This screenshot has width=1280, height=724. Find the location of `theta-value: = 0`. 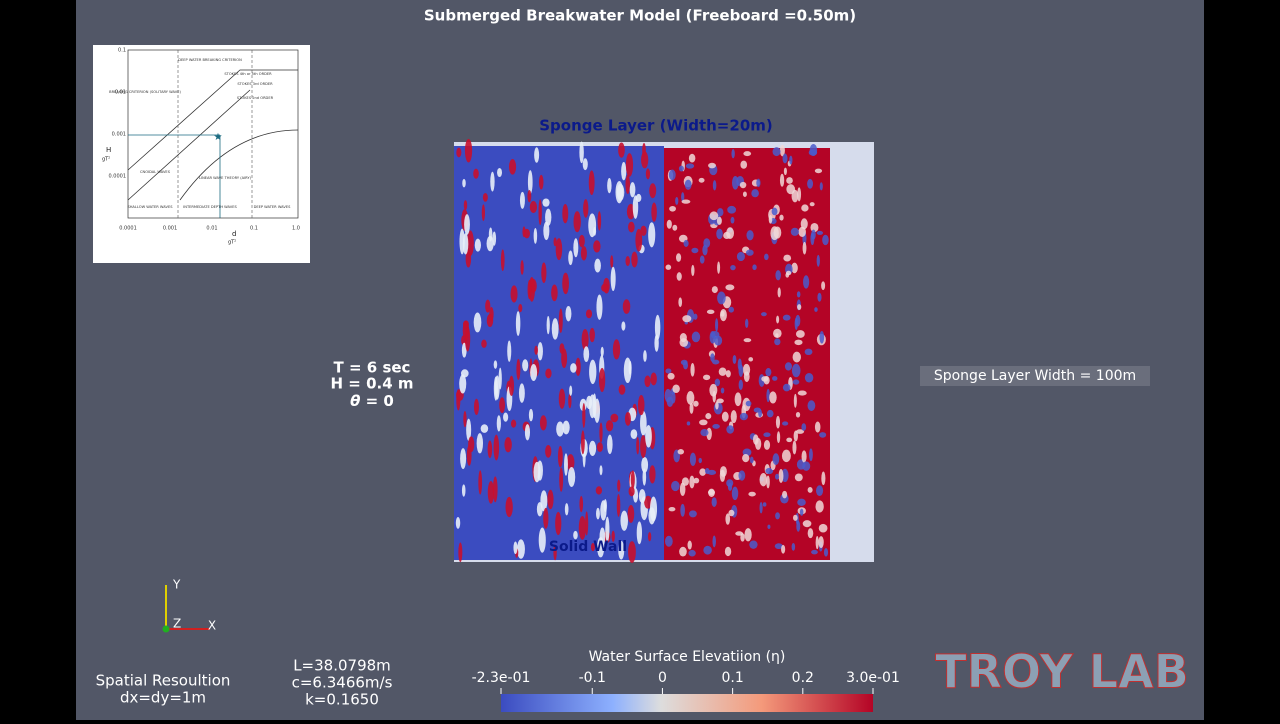

theta-value: = 0 is located at coordinates (376, 401).